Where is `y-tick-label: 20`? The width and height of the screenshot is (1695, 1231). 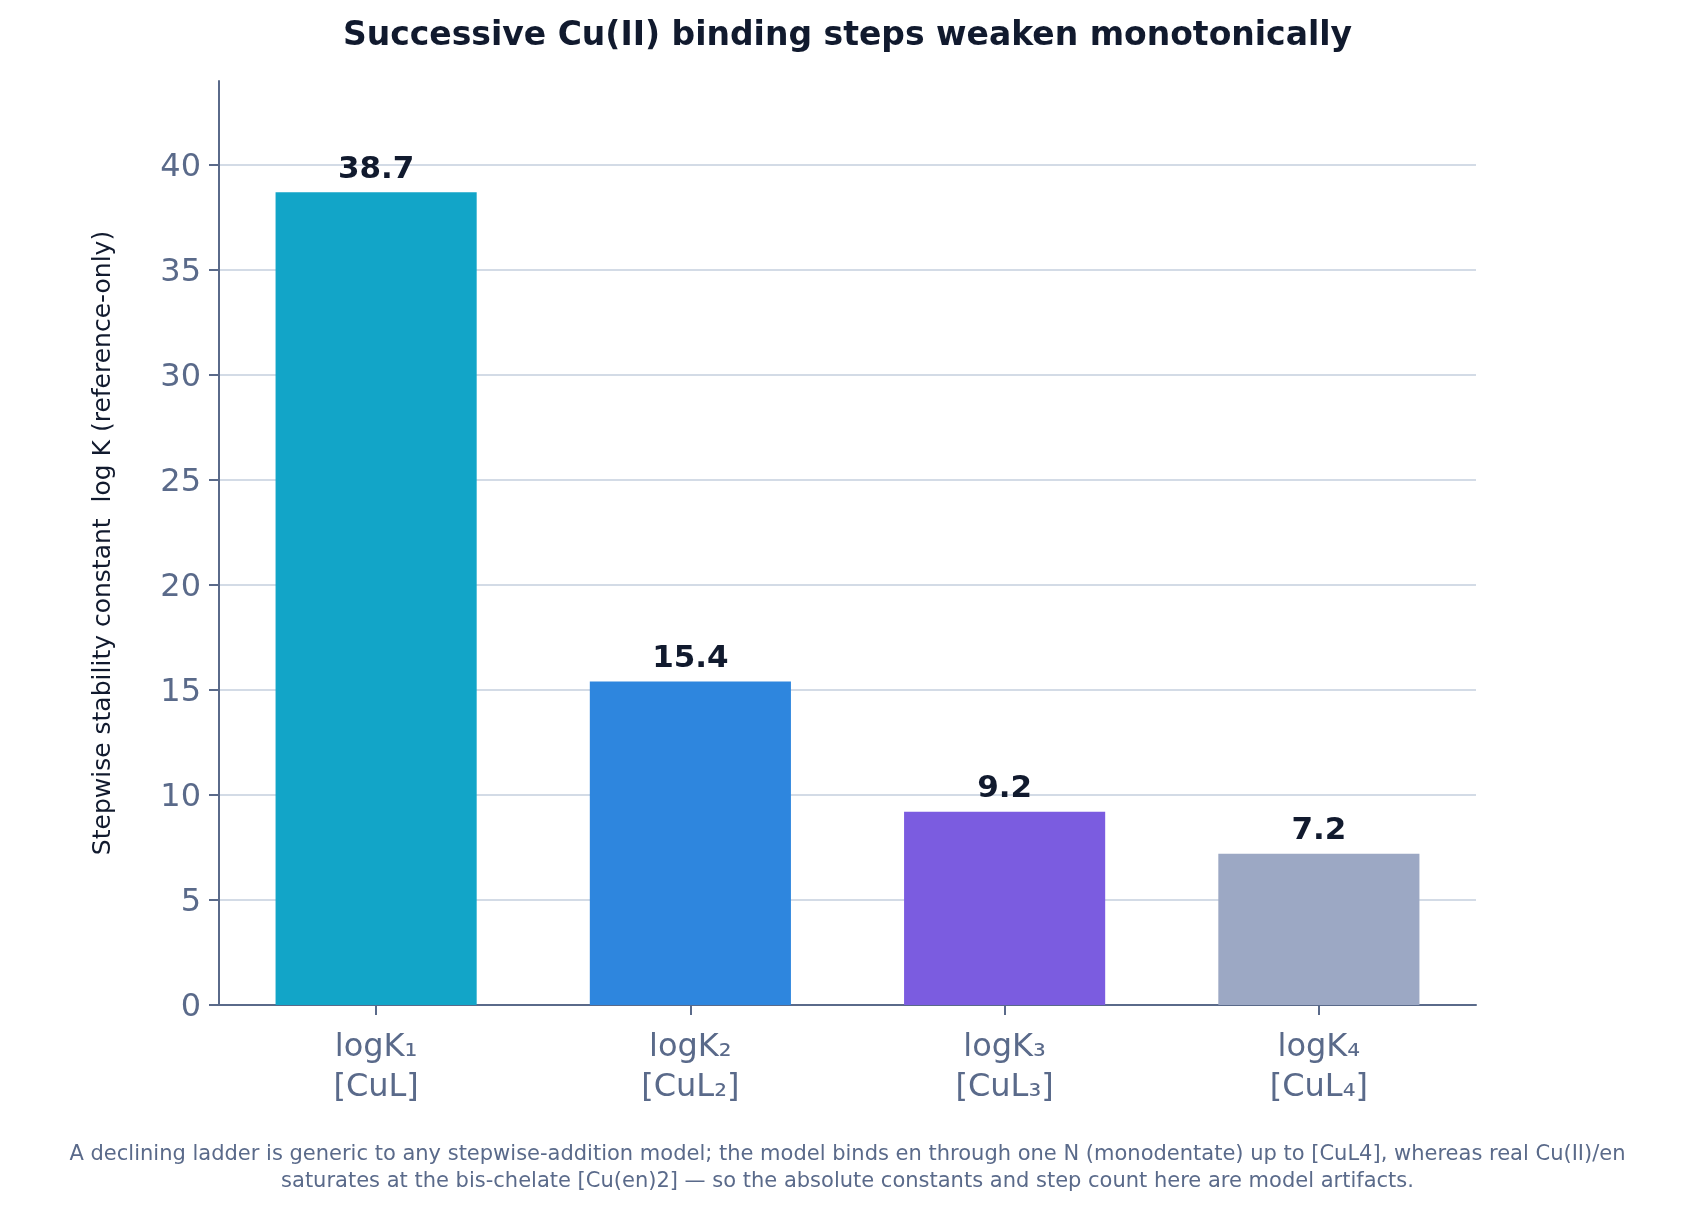 y-tick-label: 20 is located at coordinates (180, 585).